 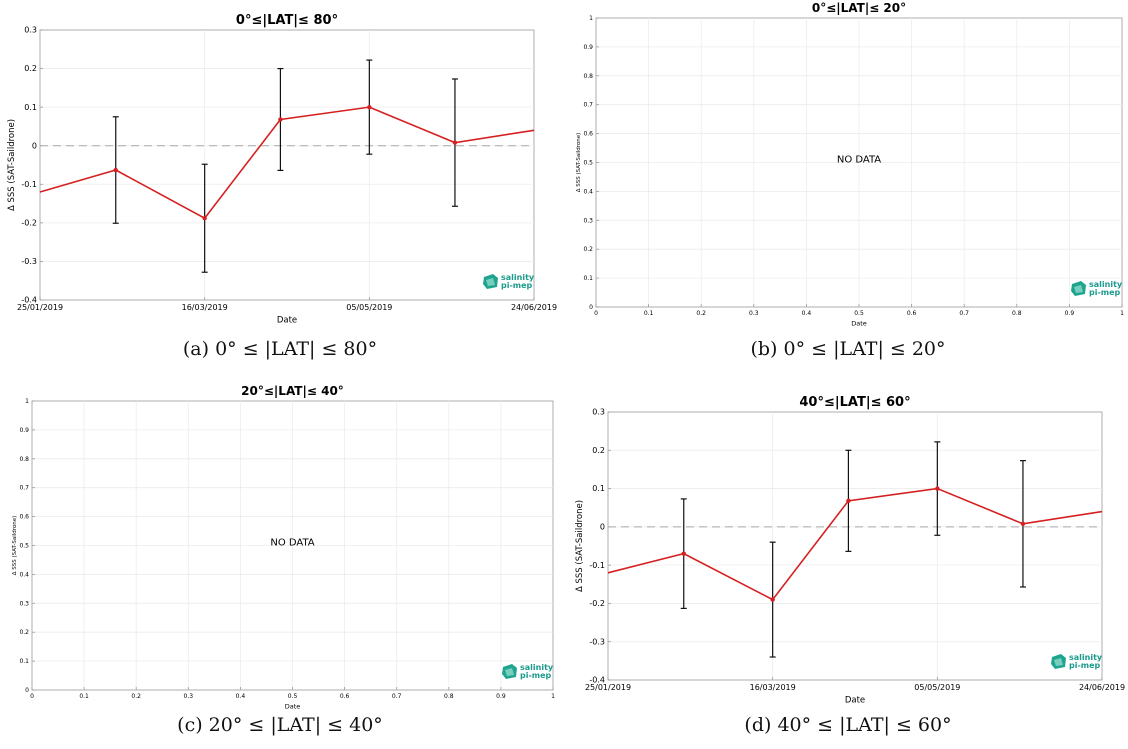 I want to click on x-tick-label: 0.3, so click(x=754, y=313).